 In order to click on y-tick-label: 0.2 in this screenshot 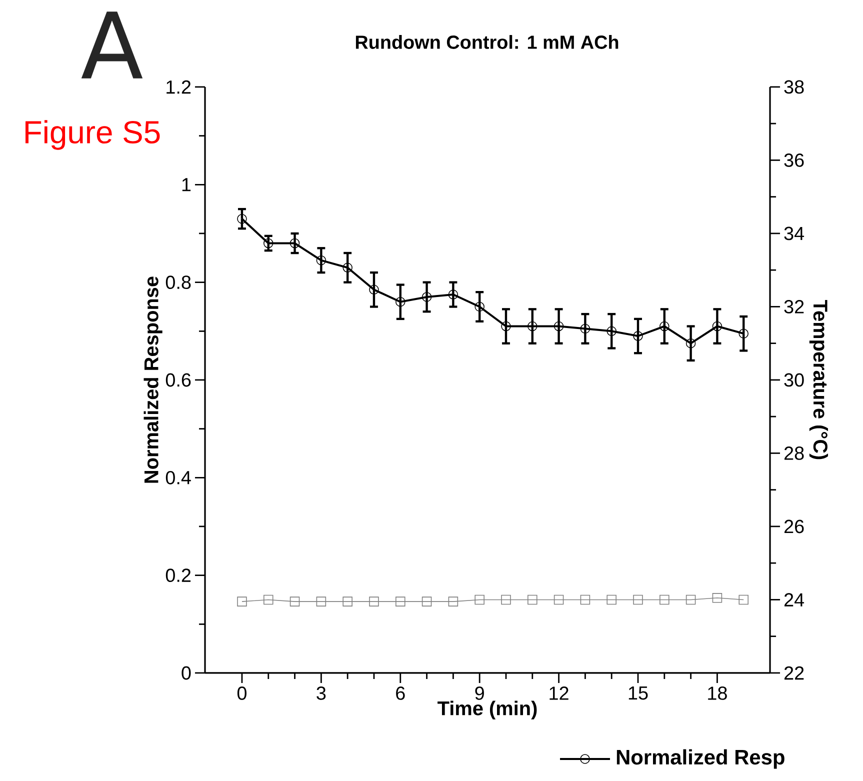, I will do `click(178, 575)`.